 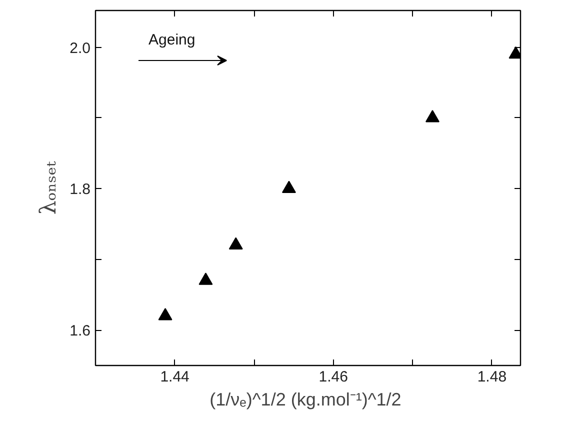 I want to click on annotation: Ageing, so click(x=172, y=40).